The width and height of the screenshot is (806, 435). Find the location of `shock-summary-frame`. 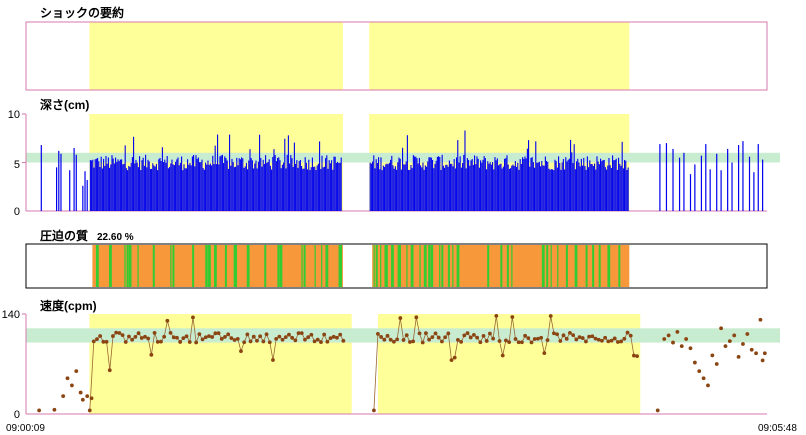

shock-summary-frame is located at coordinates (396, 56).